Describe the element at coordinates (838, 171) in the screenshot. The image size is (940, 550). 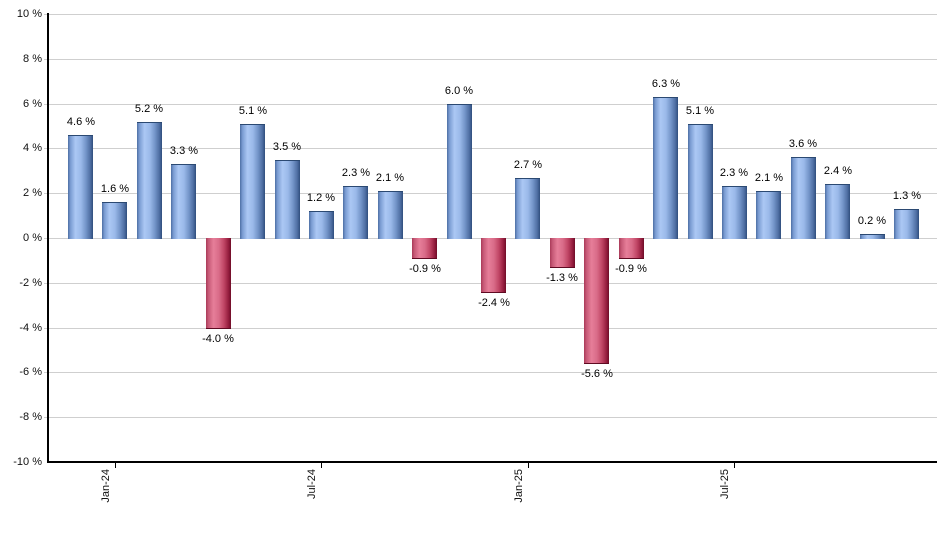
I see `bar-value-label: 2.4 %` at that location.